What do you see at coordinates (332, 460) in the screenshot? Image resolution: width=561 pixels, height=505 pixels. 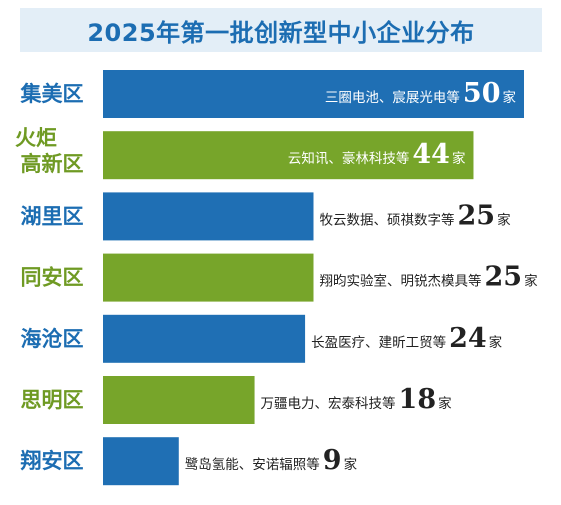 I see `value-label: 9` at bounding box center [332, 460].